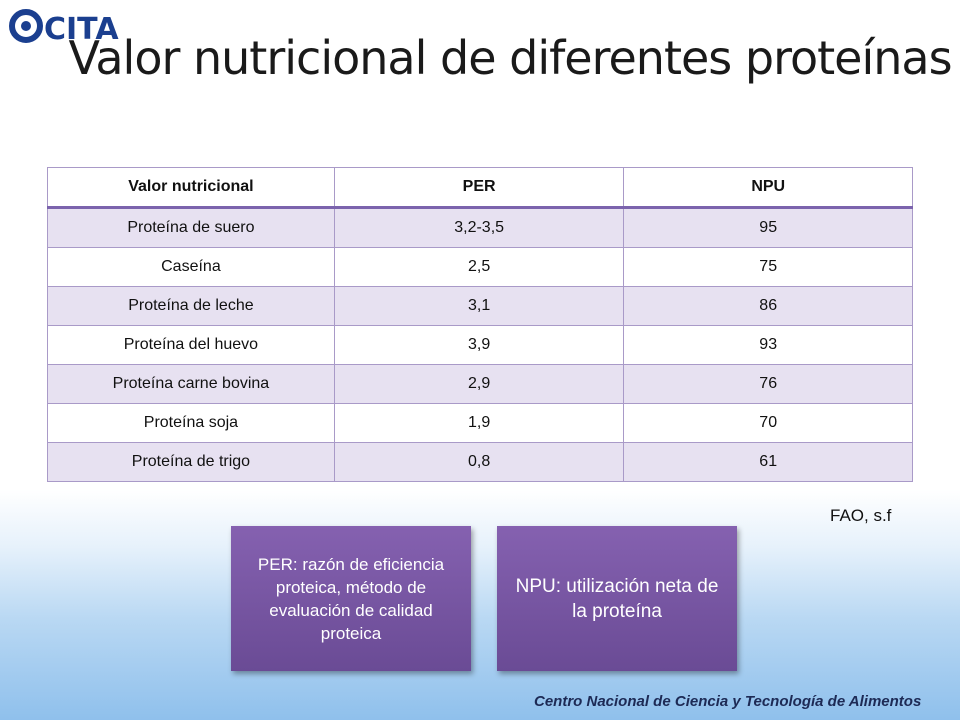 The height and width of the screenshot is (720, 960). I want to click on cell-protein: Proteína de trigo, so click(191, 462).